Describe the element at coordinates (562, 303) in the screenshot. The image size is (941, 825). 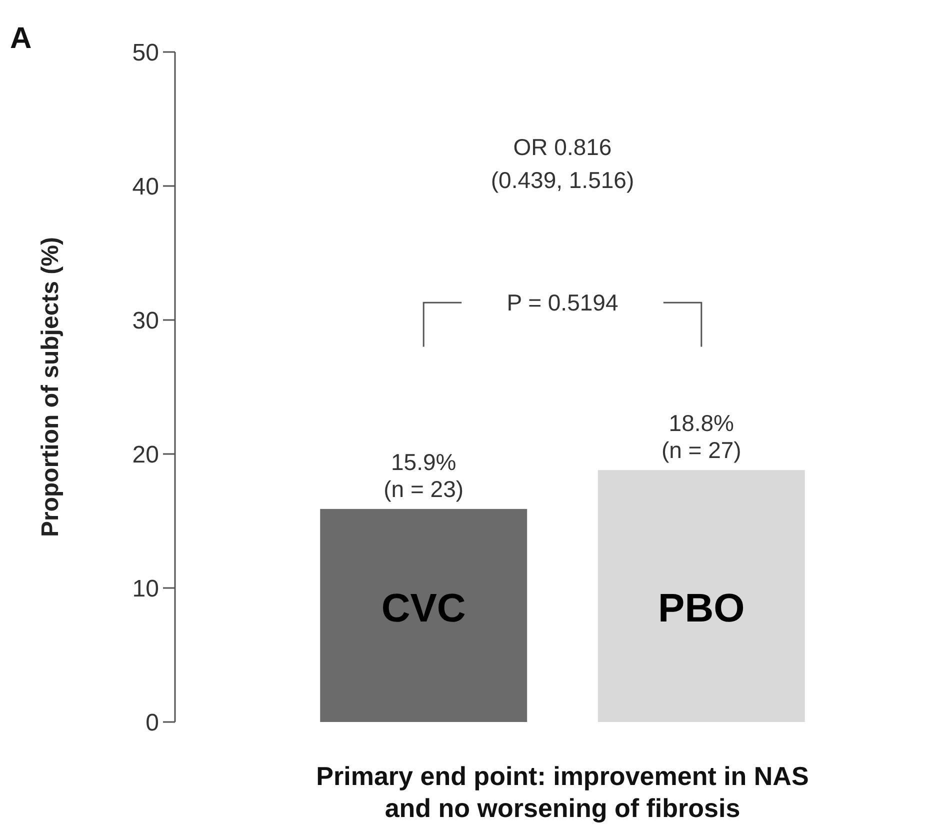
I see `annotation: P = 0.5194` at that location.